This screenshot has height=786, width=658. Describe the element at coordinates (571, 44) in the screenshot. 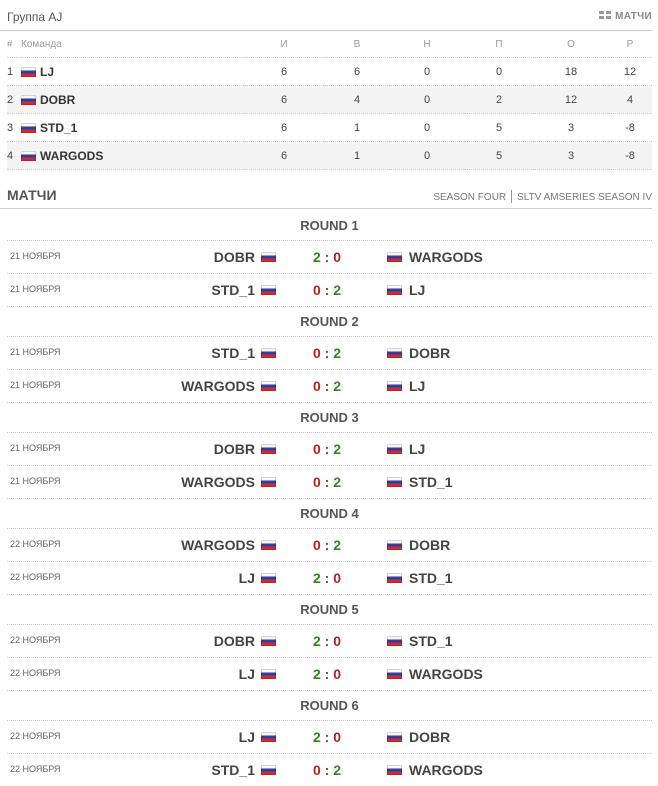

I see `header-points: О` at that location.